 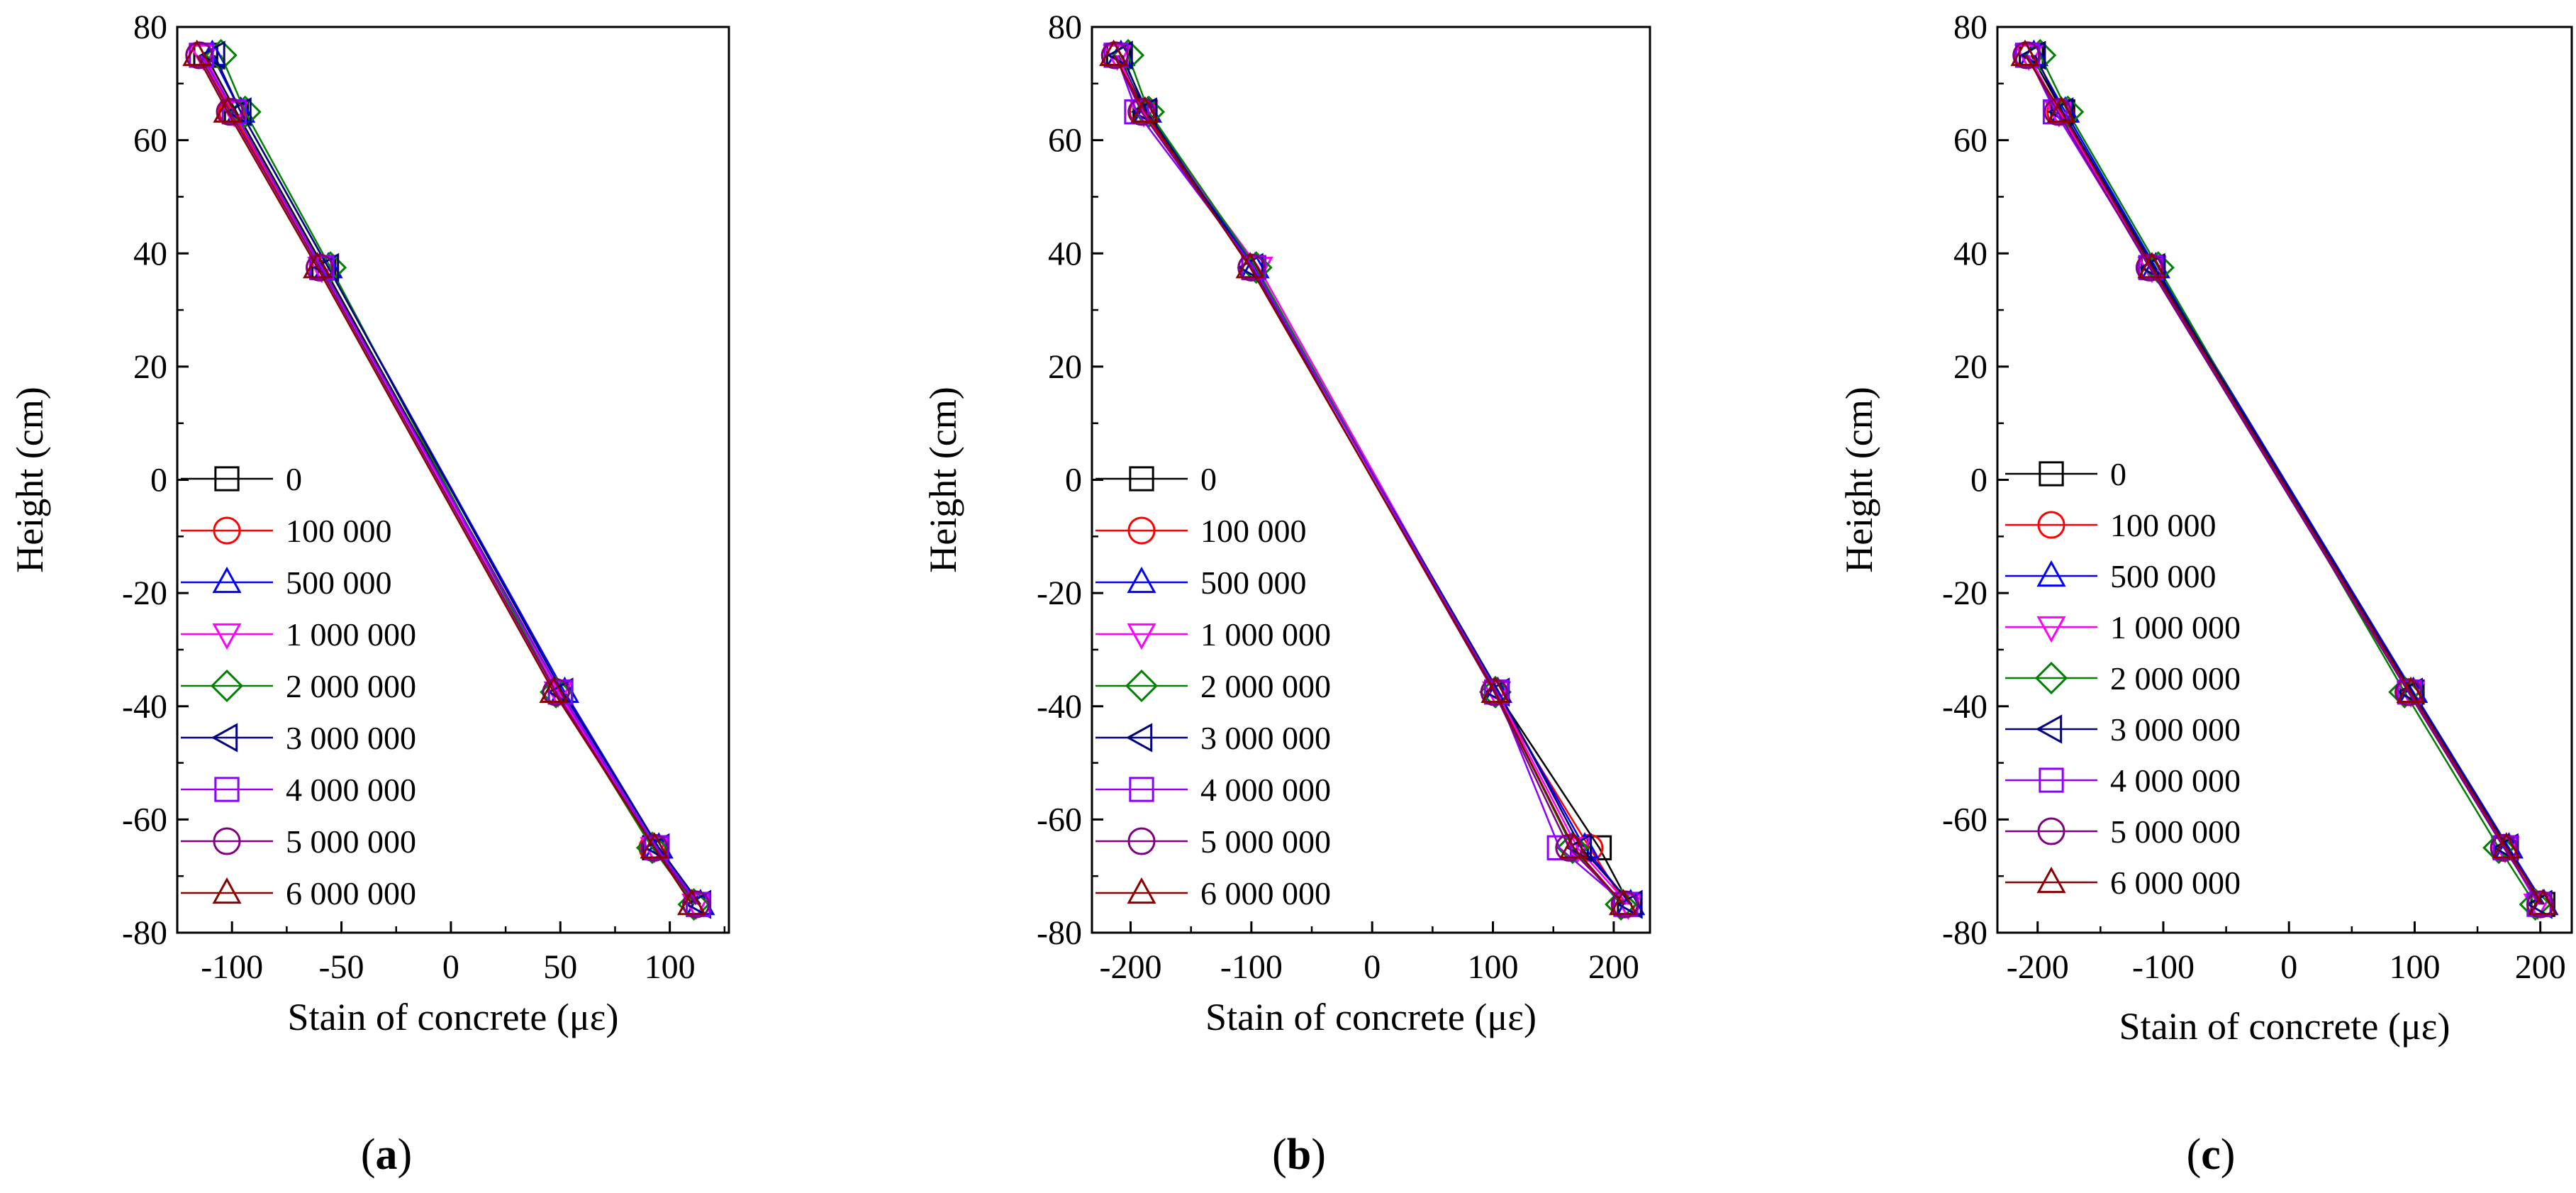 What do you see at coordinates (341, 967) in the screenshot?
I see `x-tick-label: -50` at bounding box center [341, 967].